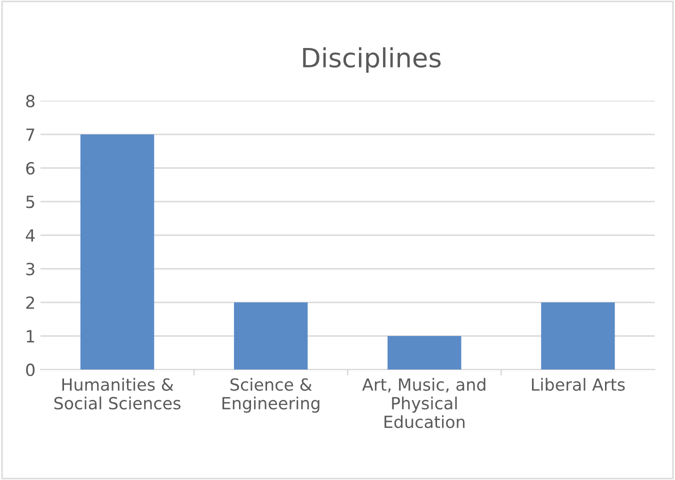  I want to click on x-tick-label: Art, Music, and Physical Education, so click(424, 403).